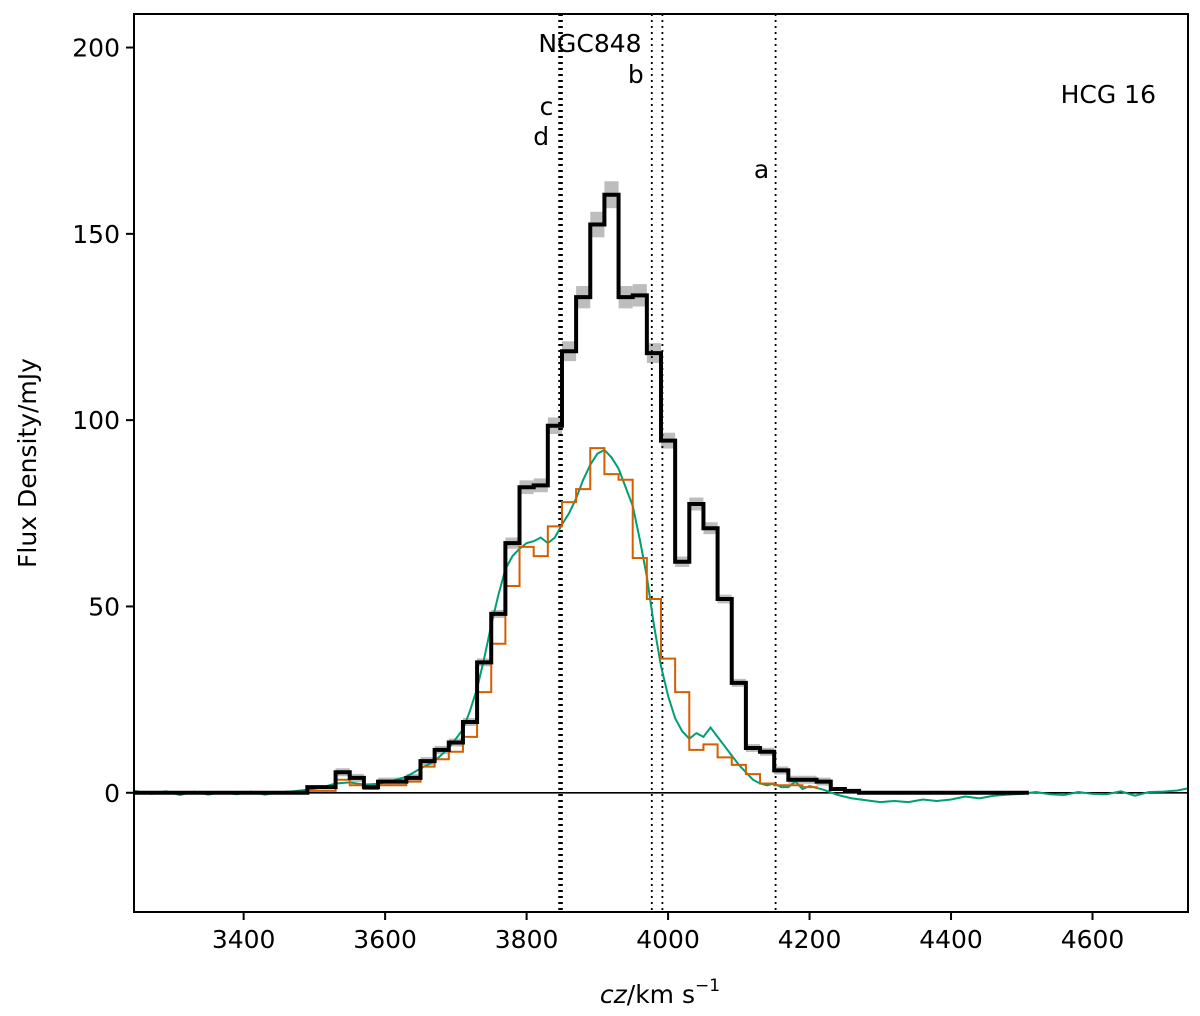 Image resolution: width=1200 pixels, height=1016 pixels. I want to click on x-axis-label: cz/km s−1, so click(660, 992).